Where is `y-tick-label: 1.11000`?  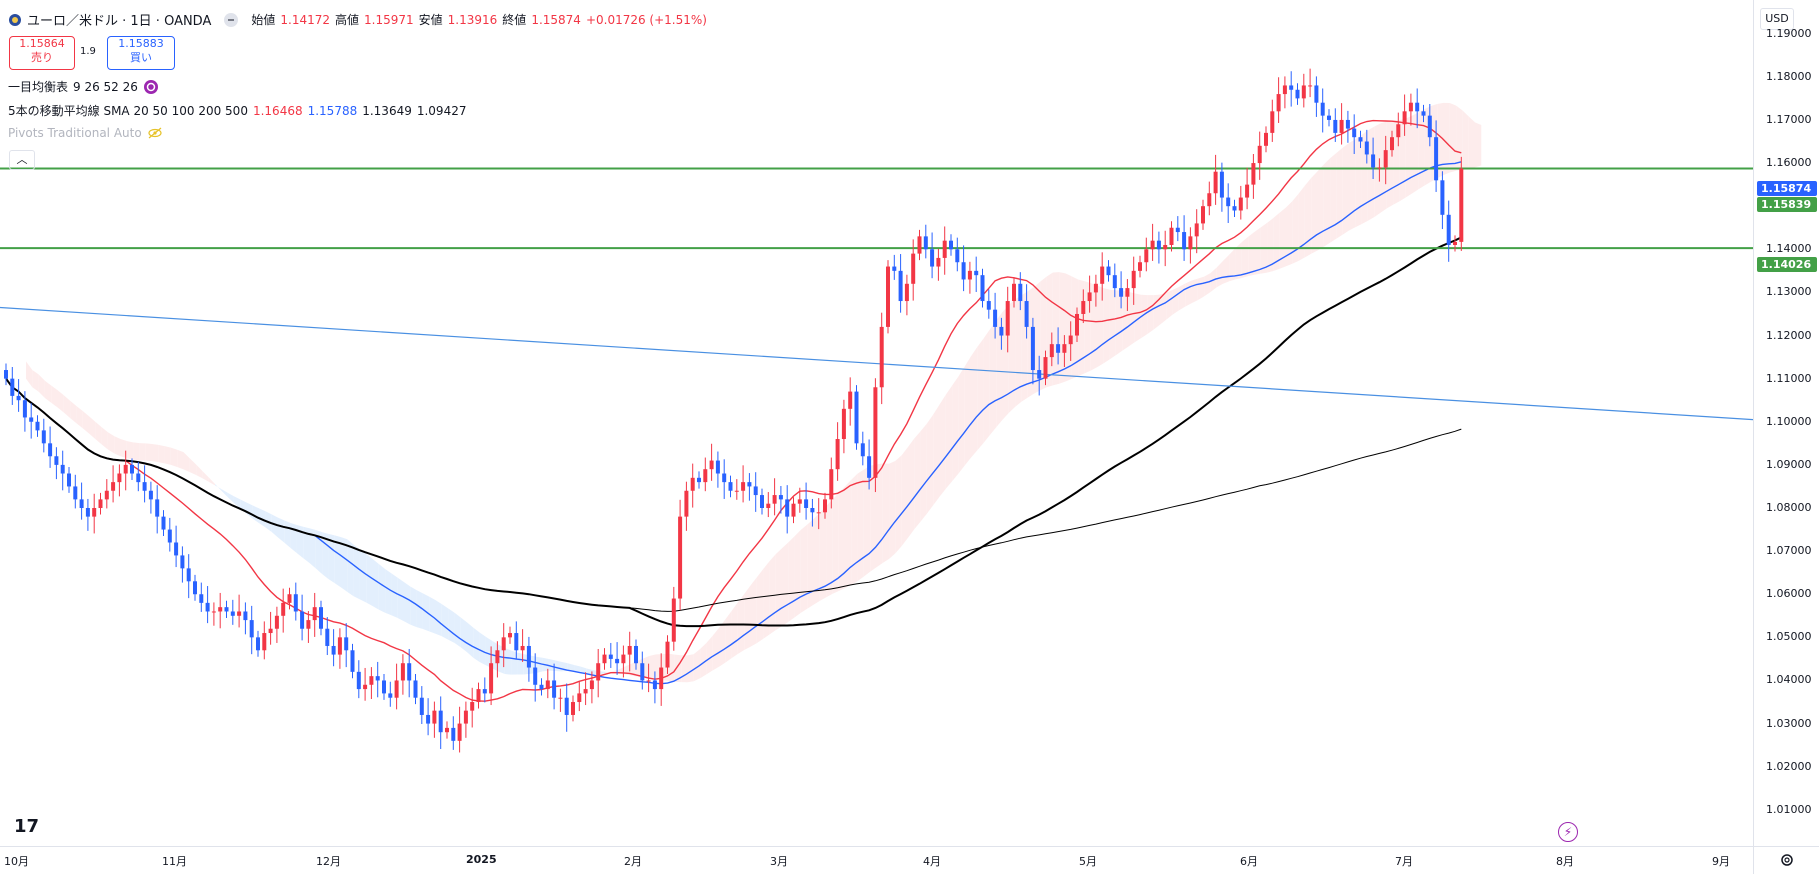 y-tick-label: 1.11000 is located at coordinates (1789, 378).